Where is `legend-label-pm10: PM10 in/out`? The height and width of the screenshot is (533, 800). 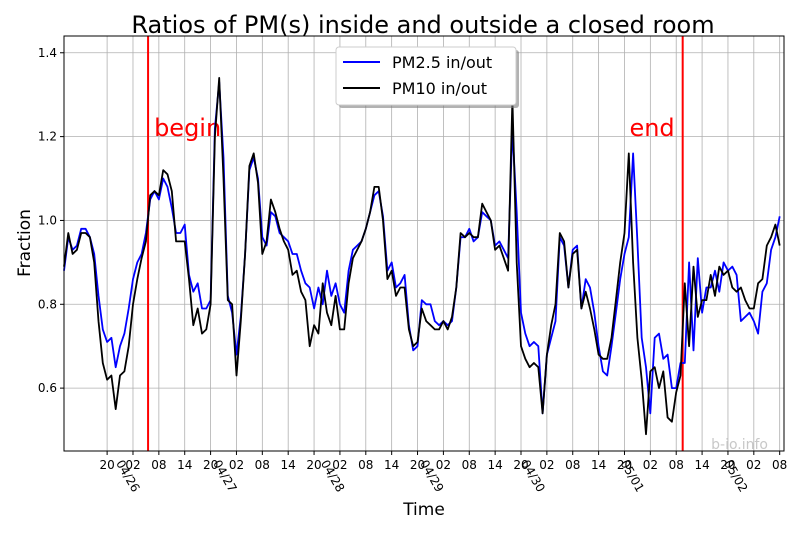
legend-label-pm10: PM10 in/out is located at coordinates (439, 88).